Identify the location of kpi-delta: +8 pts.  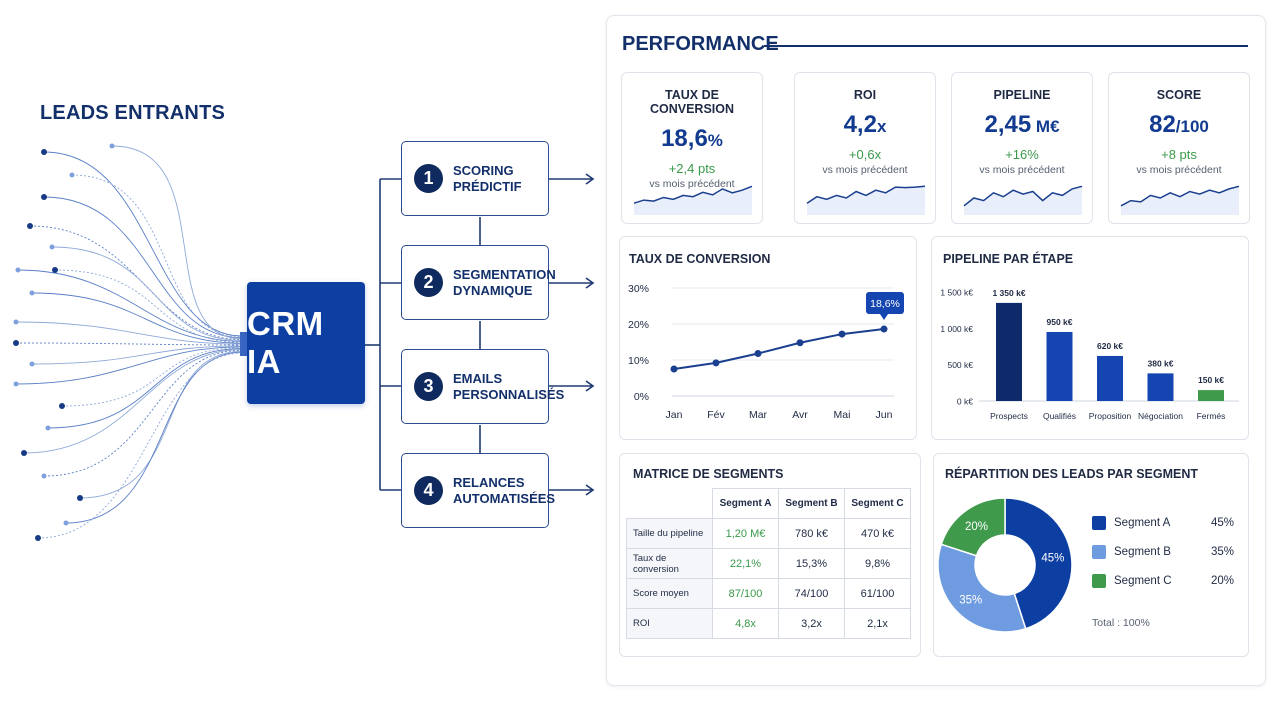
(1179, 154).